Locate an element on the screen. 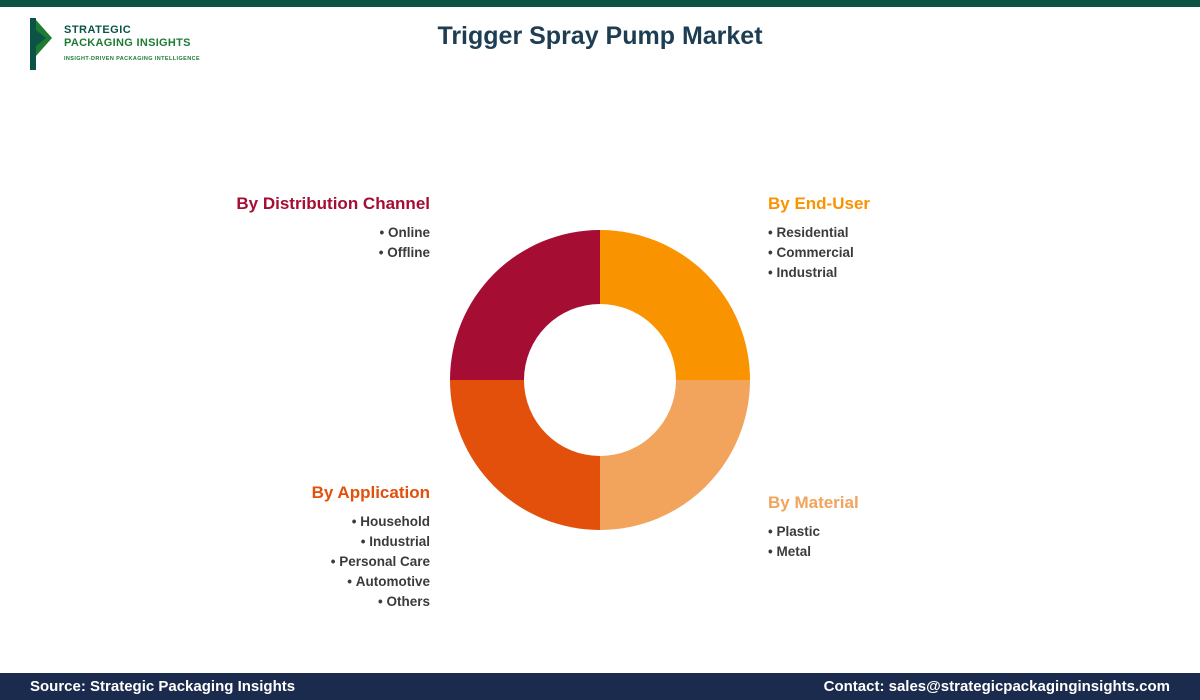 This screenshot has height=700, width=1200. donut-segment-end-user is located at coordinates (675, 305).